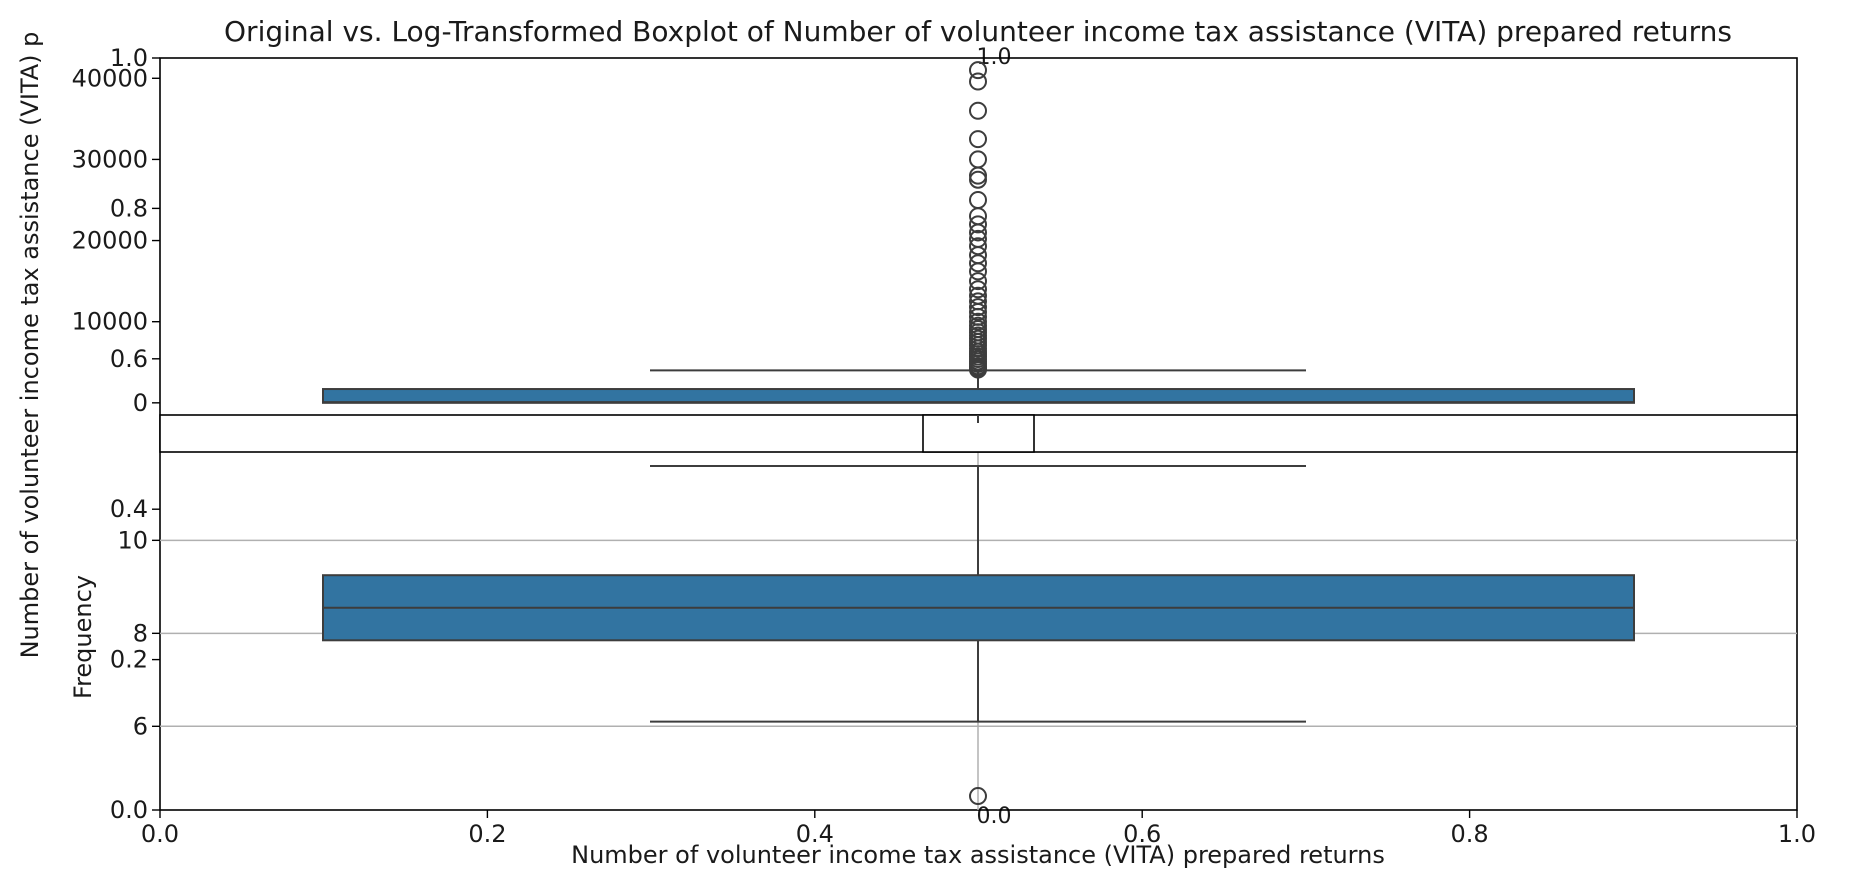  I want to click on original-y-tick-label: 0, so click(140, 403).